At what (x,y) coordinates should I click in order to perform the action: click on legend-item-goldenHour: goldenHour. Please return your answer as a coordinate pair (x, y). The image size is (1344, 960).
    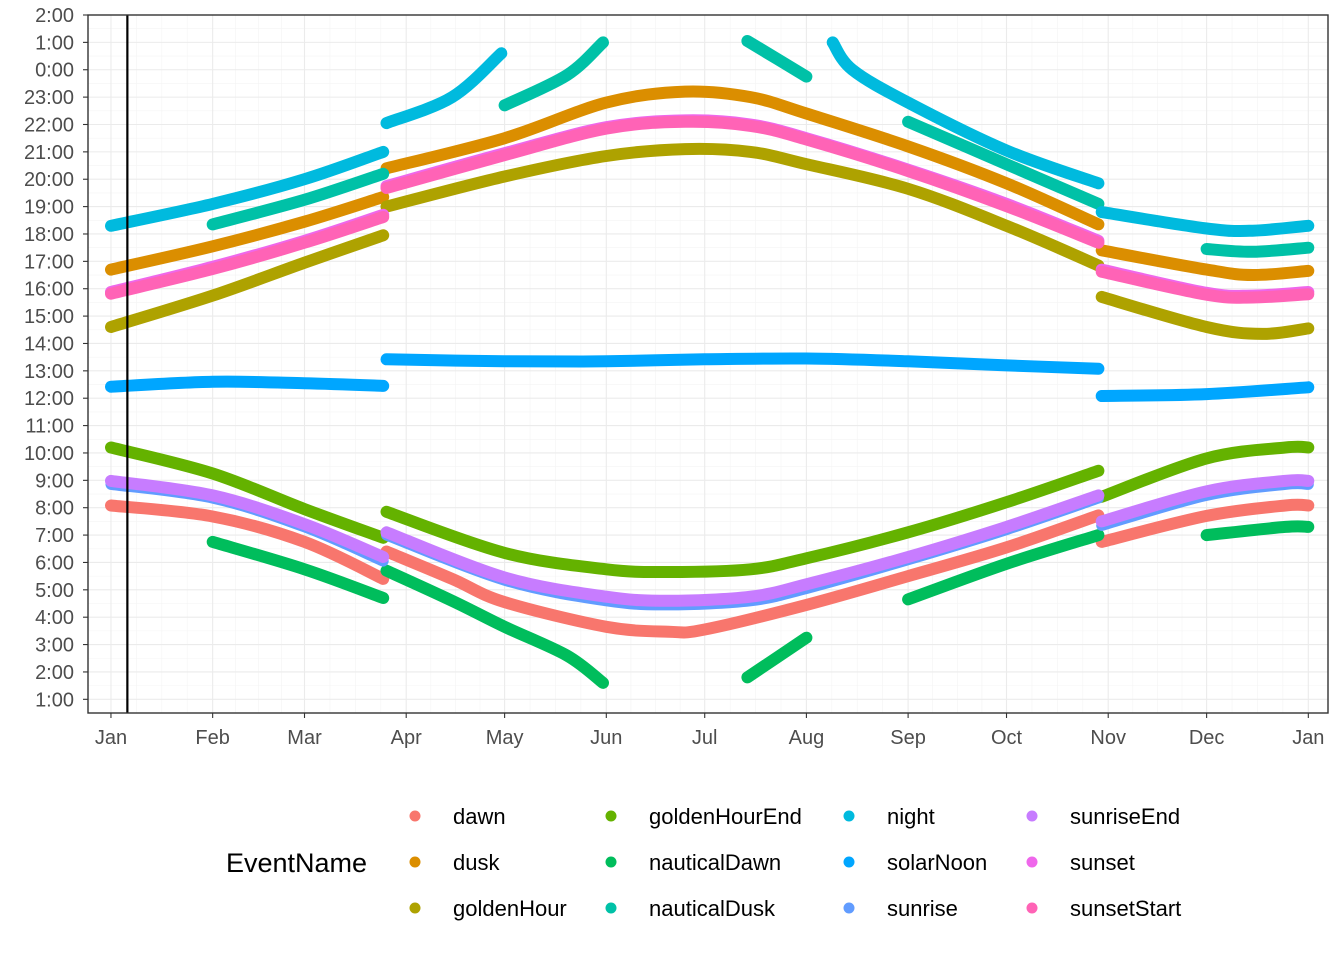
    Looking at the image, I should click on (488, 908).